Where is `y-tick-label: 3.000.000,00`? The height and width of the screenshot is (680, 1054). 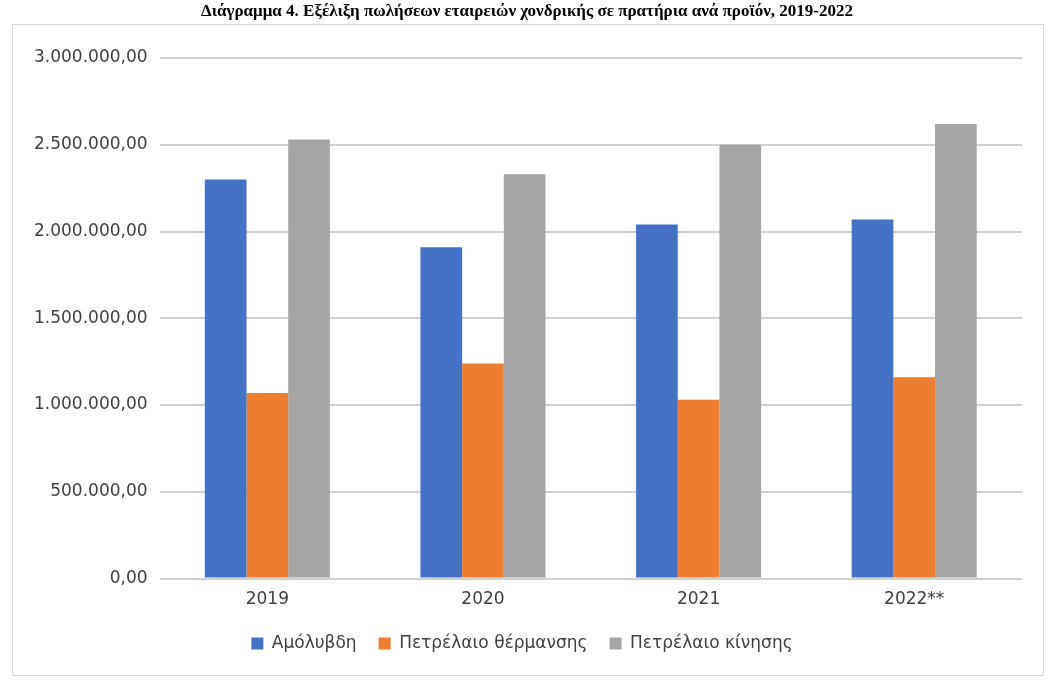 y-tick-label: 3.000.000,00 is located at coordinates (90, 56).